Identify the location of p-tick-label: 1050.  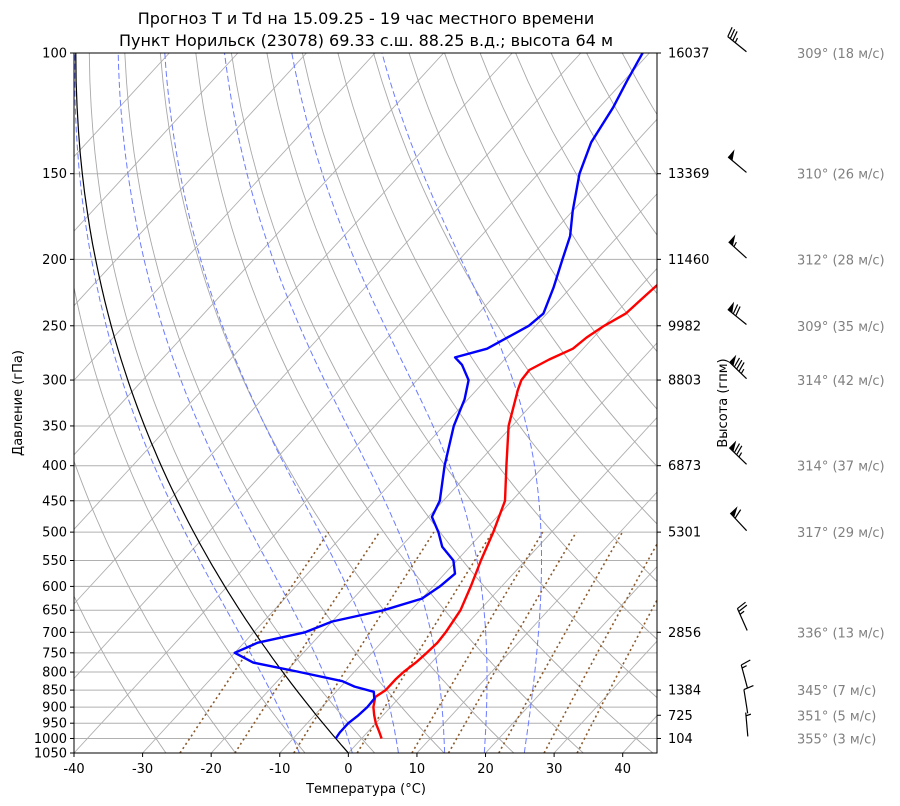
(50, 754).